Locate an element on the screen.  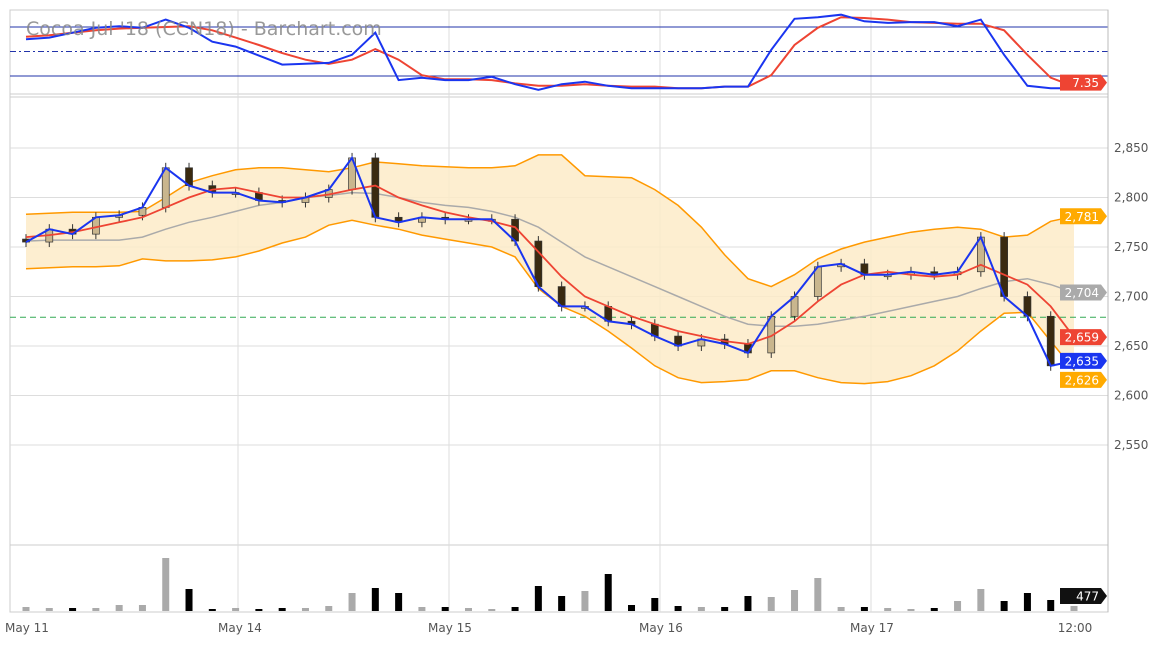
stochastic-d-line is located at coordinates (550, 53).